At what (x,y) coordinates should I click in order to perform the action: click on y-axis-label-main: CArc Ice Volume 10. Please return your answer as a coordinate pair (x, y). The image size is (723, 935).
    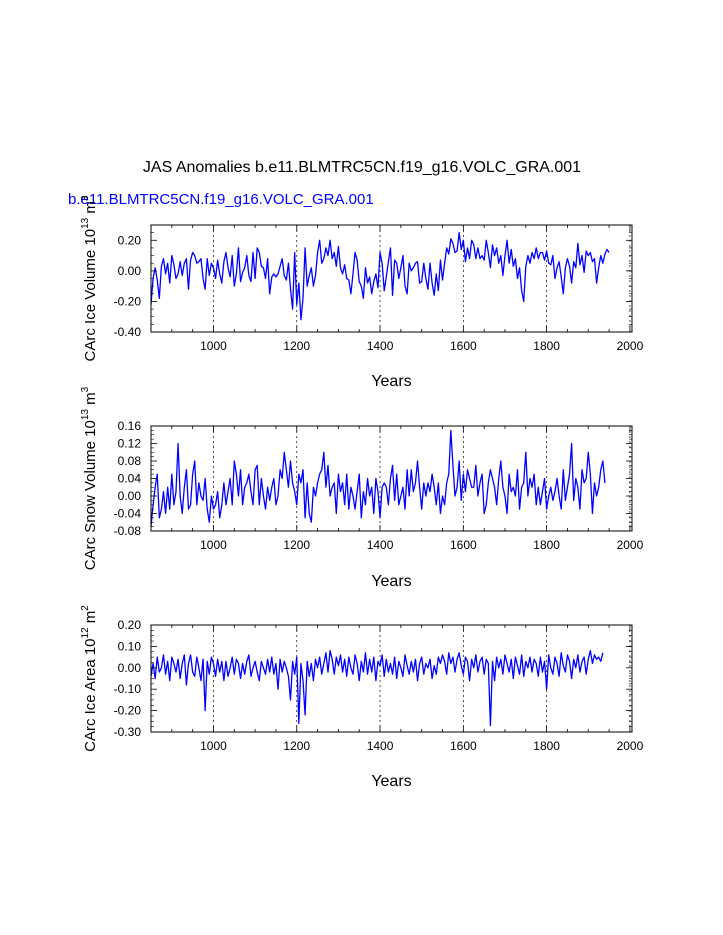
    Looking at the image, I should click on (90, 295).